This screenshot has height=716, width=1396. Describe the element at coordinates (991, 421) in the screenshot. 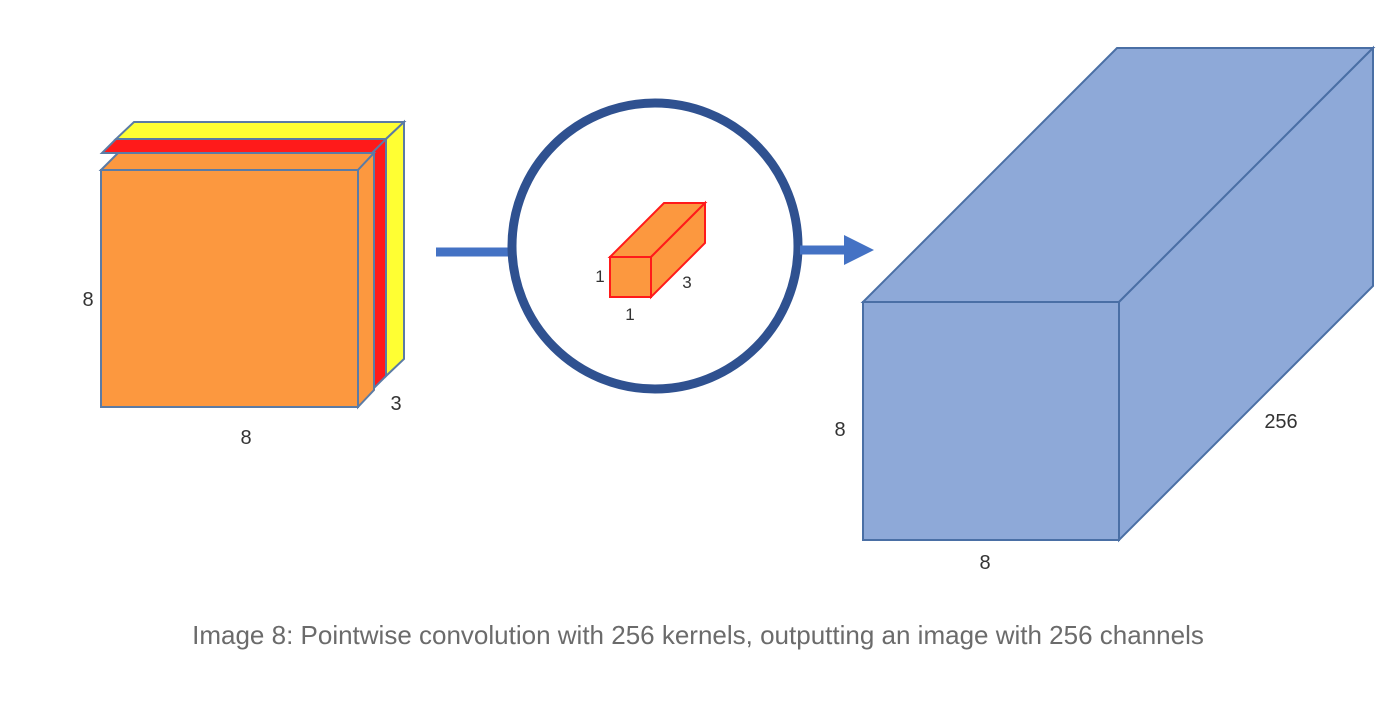

I see `output-front-face` at that location.